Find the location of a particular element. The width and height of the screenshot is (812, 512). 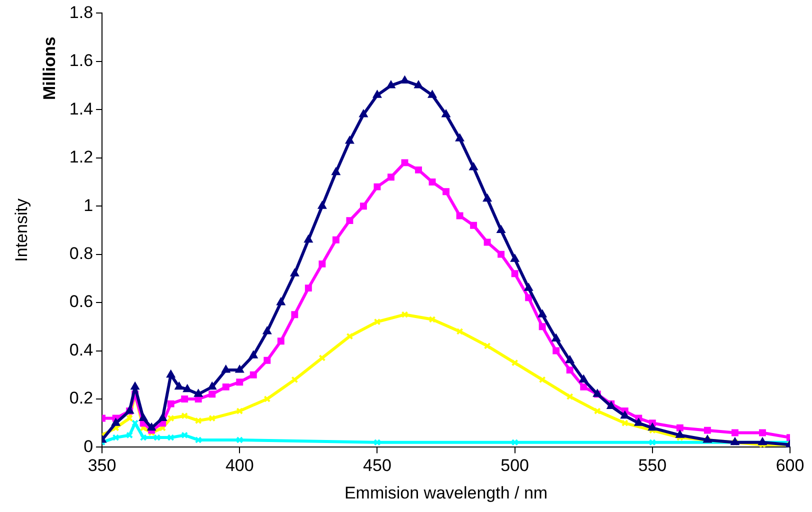

text: Millions is located at coordinates (50, 68).